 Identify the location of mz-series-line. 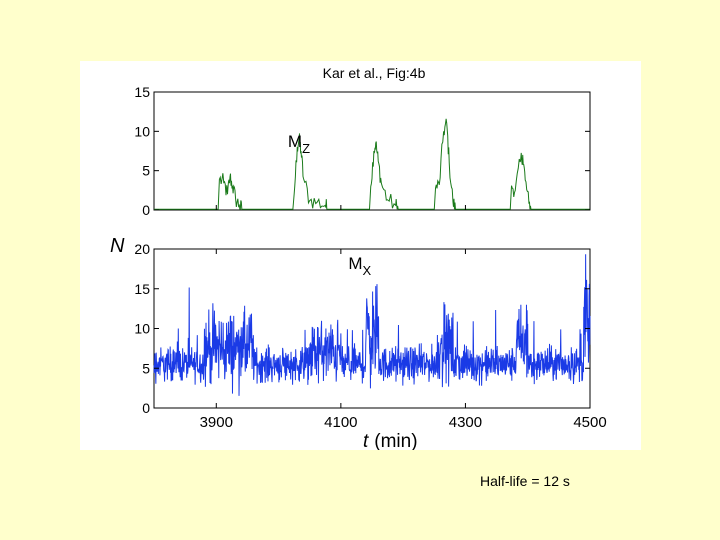
(372, 164).